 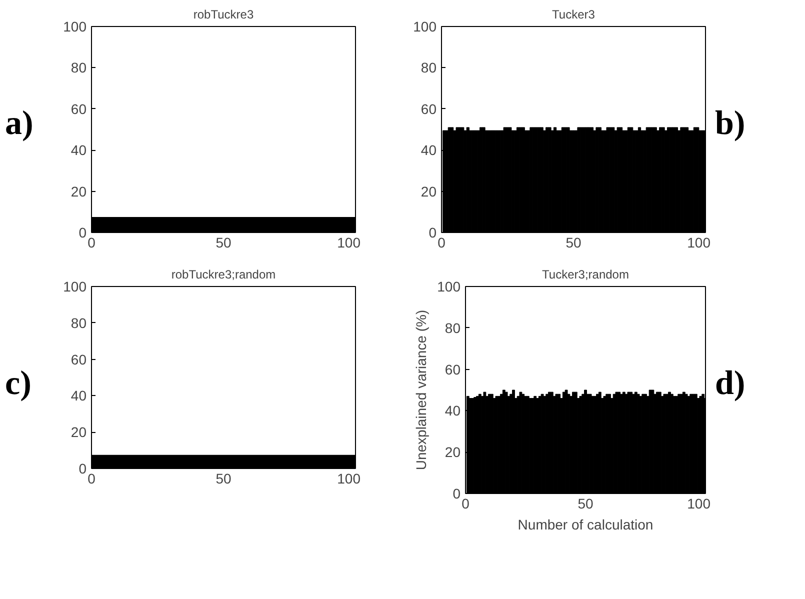 What do you see at coordinates (421, 390) in the screenshot?
I see `y-axis-title: Unexplained variance (%)` at bounding box center [421, 390].